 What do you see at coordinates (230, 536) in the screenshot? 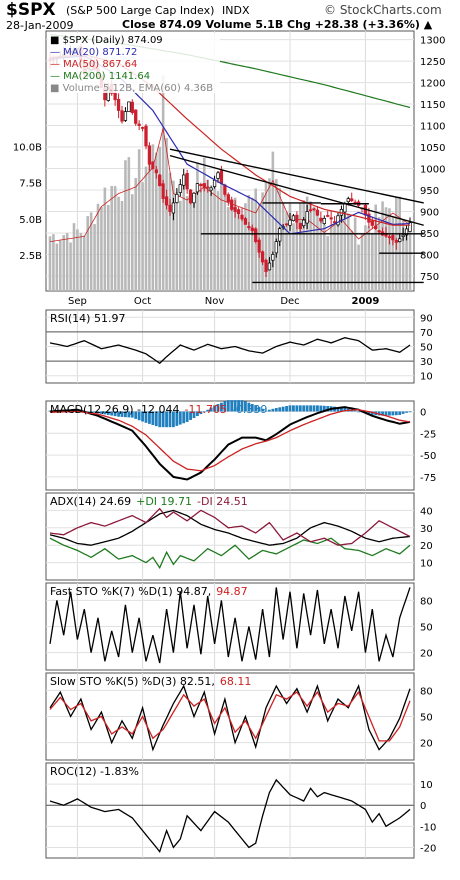
I see `adx-panel-frame` at bounding box center [230, 536].